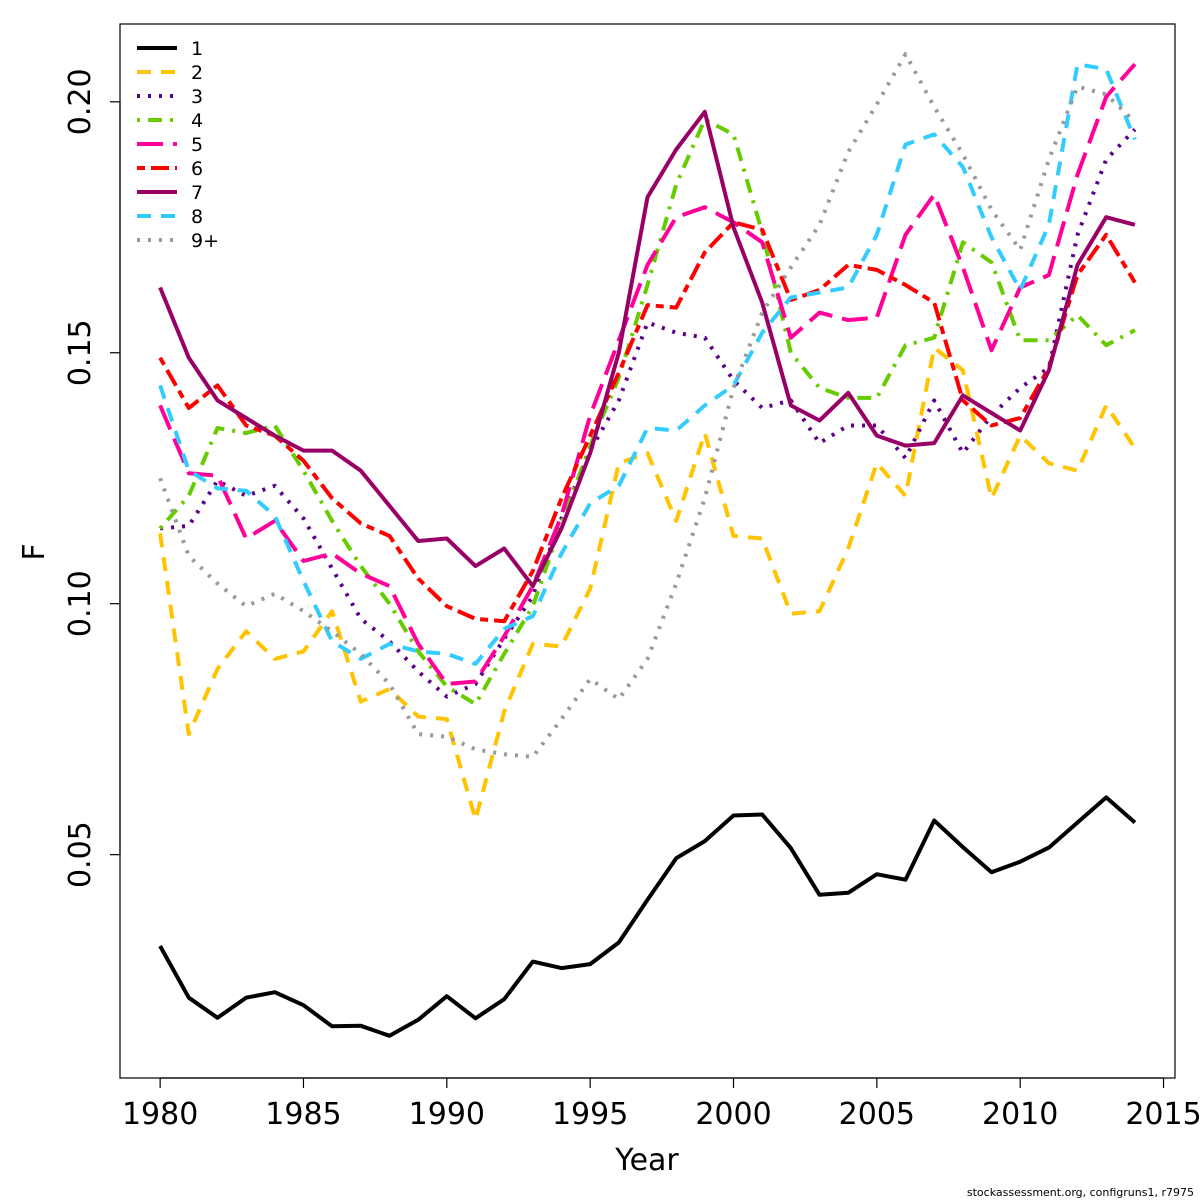 This screenshot has width=1200, height=1200. What do you see at coordinates (1162, 1114) in the screenshot?
I see `x-tick-label: 2015` at bounding box center [1162, 1114].